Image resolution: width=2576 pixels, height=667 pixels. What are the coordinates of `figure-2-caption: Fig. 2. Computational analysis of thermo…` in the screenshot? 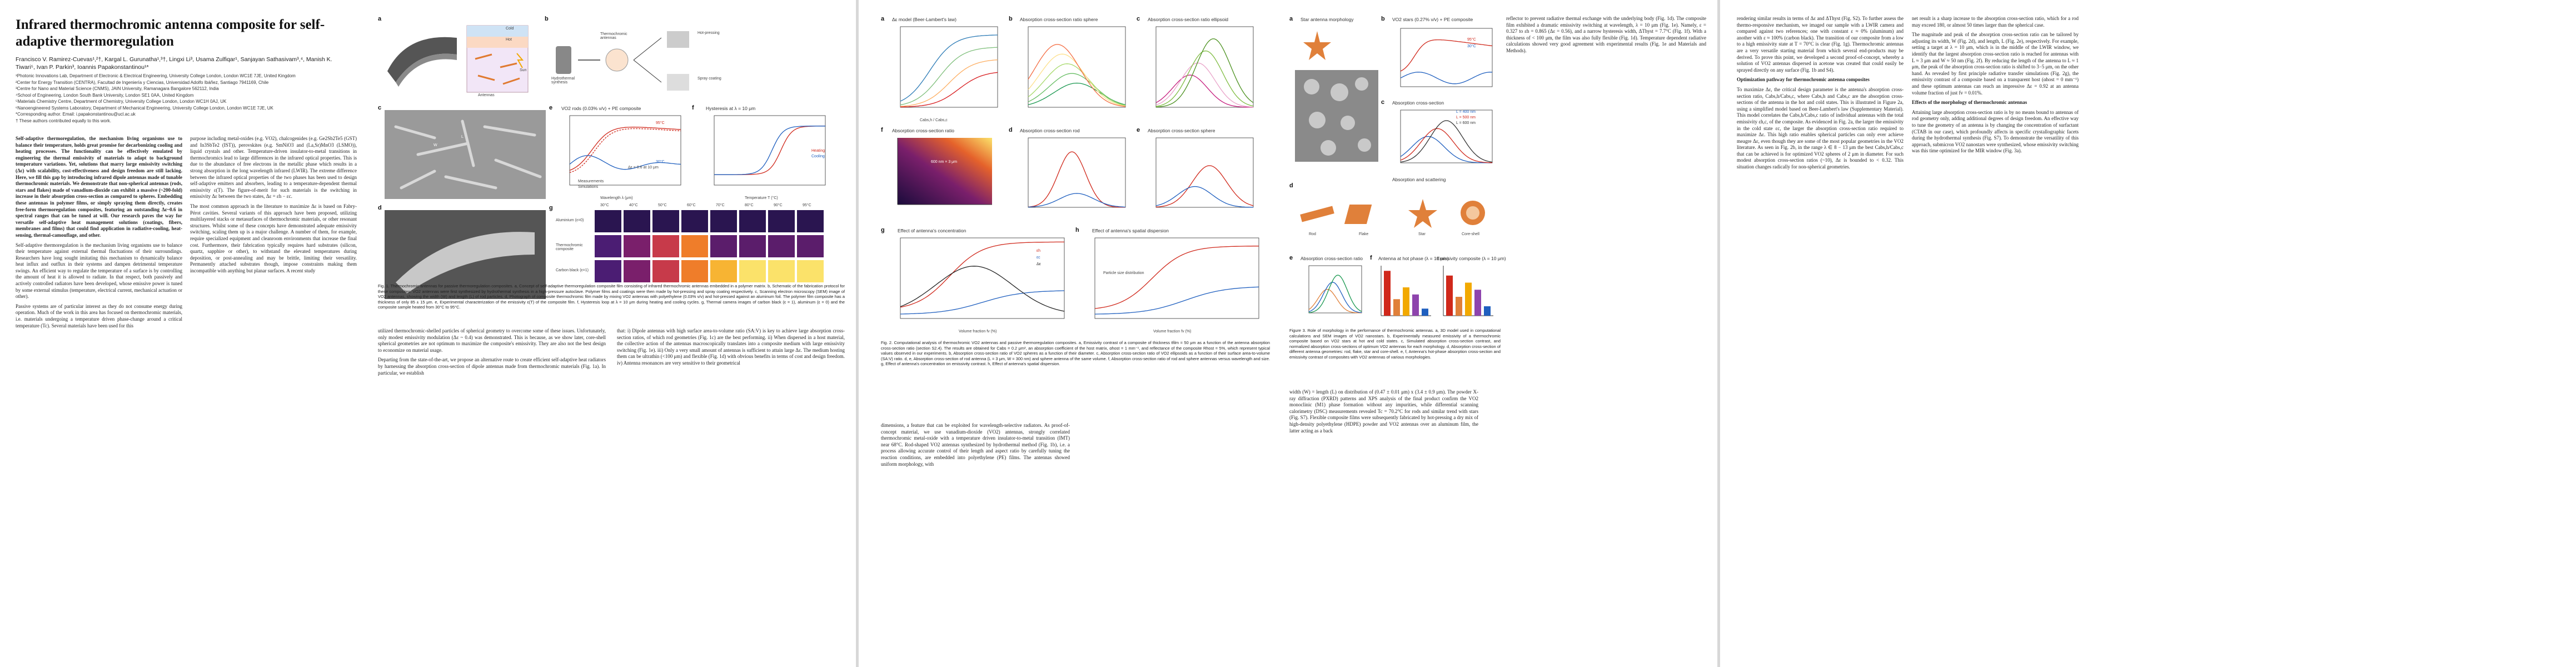 It's located at (1075, 353).